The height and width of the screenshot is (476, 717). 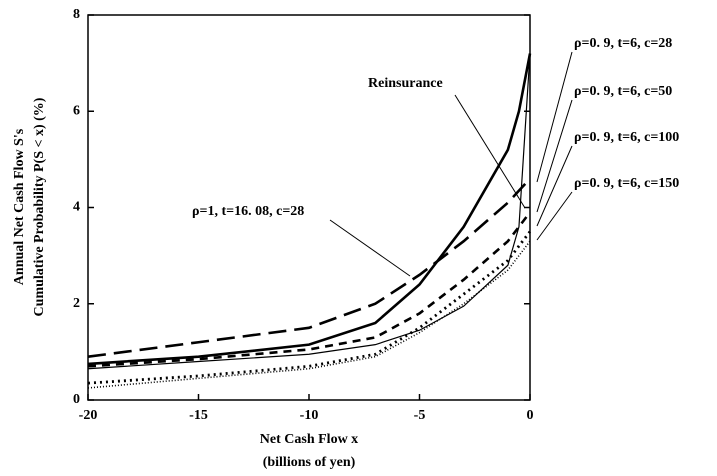 I want to click on x-tick-label: -10, so click(x=309, y=415).